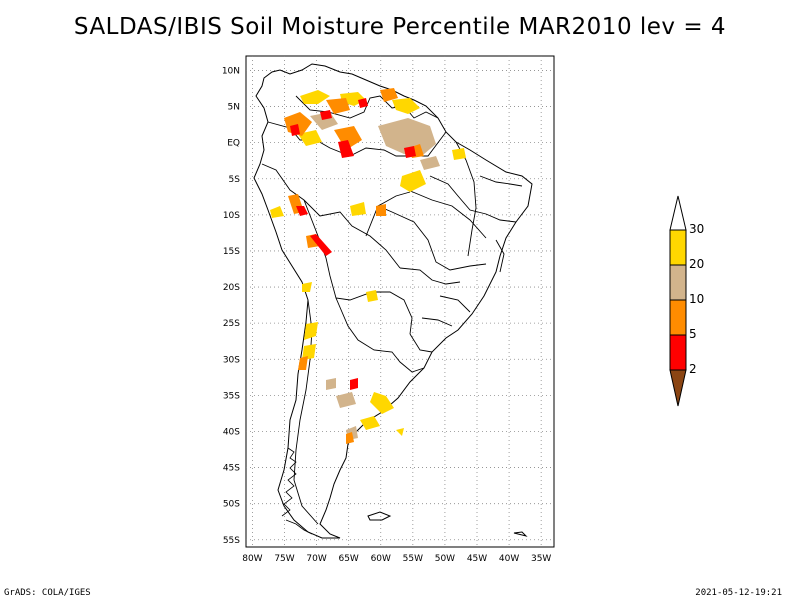  What do you see at coordinates (231, 324) in the screenshot?
I see `lat-tick-label: 25S` at bounding box center [231, 324].